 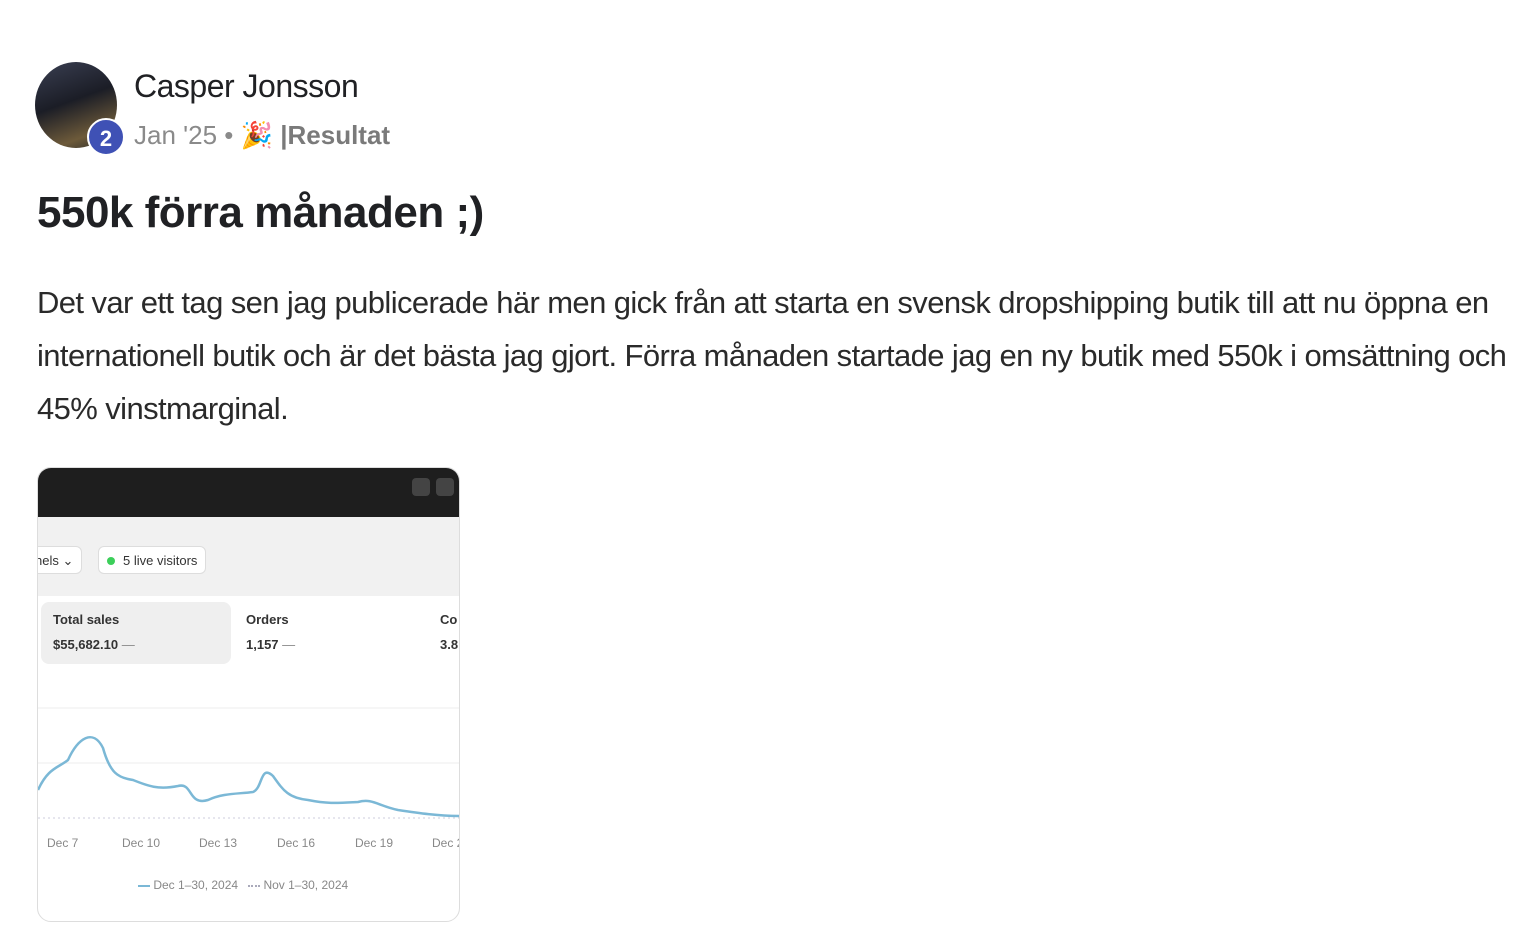 What do you see at coordinates (306, 885) in the screenshot?
I see `legend-text: Nov 1–30, 2024` at bounding box center [306, 885].